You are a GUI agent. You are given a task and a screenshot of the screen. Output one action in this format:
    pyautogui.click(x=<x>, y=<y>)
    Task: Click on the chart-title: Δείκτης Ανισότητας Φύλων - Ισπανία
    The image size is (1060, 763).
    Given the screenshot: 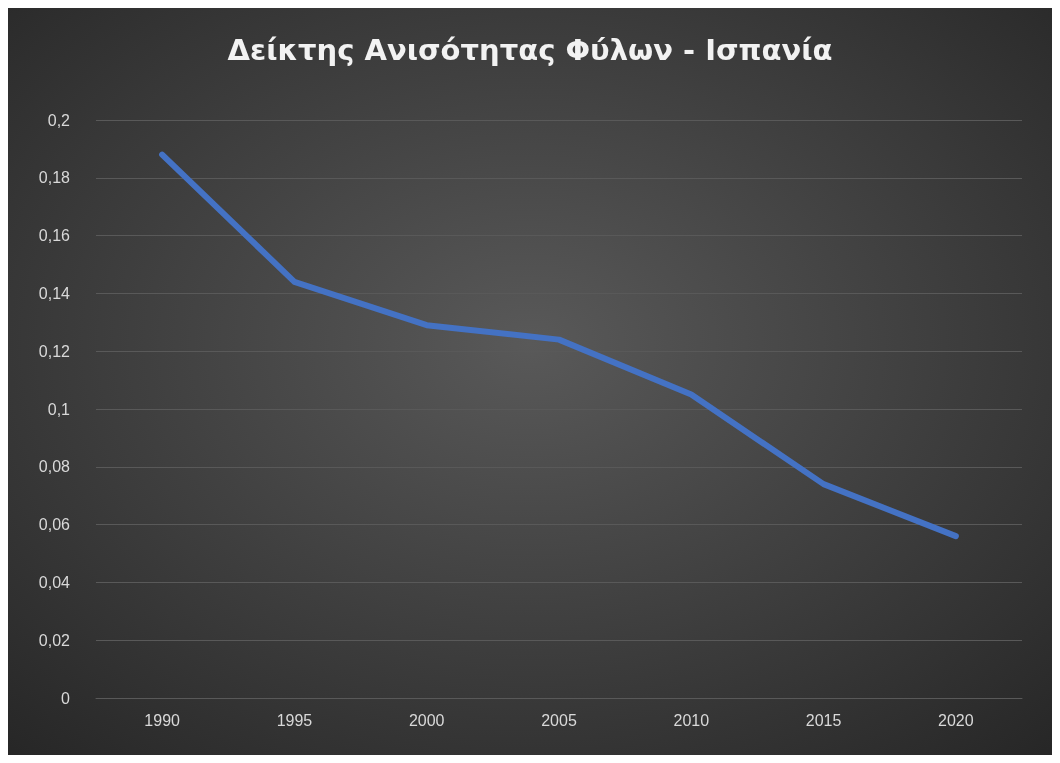 What is the action you would take?
    pyautogui.click(x=530, y=49)
    